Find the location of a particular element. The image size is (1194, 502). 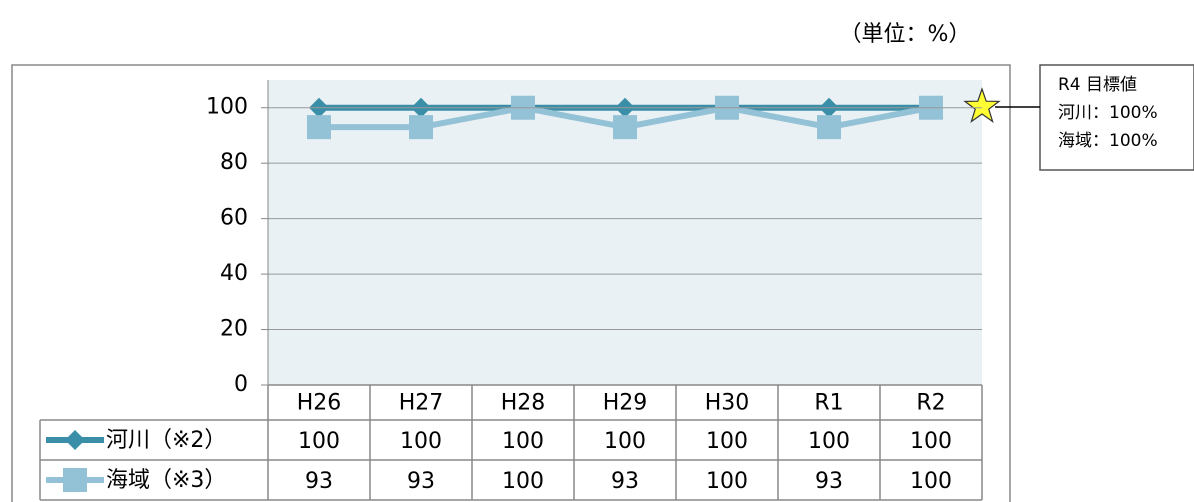

x-tick-label: R2 is located at coordinates (930, 403).